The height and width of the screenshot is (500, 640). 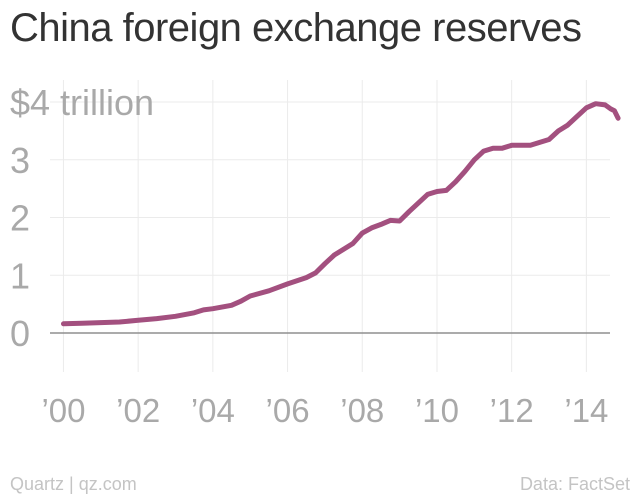 What do you see at coordinates (213, 410) in the screenshot?
I see `x-tick-label: ’04` at bounding box center [213, 410].